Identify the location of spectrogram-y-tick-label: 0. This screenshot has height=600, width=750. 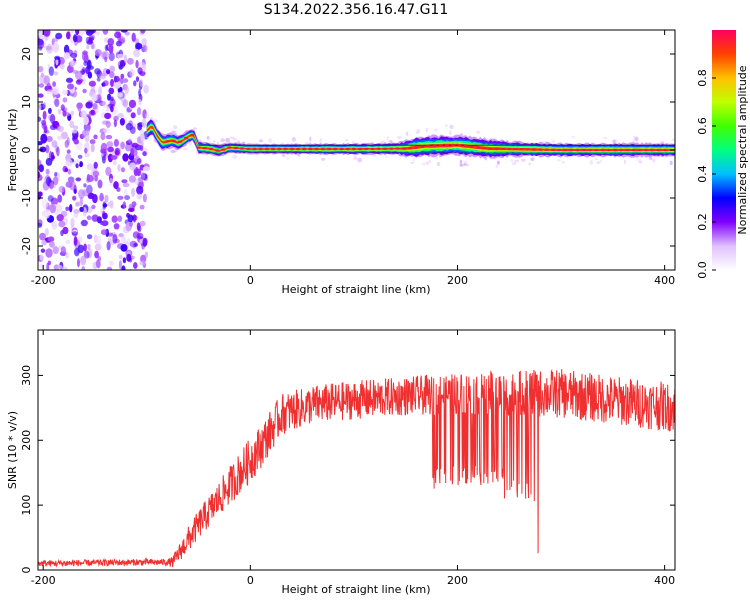
(26, 150).